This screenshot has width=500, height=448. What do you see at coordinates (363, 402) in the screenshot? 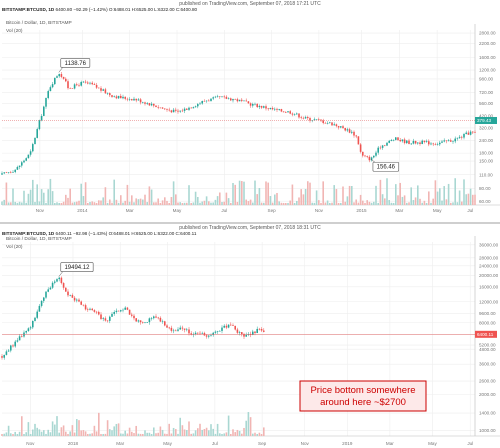
I see `annotation-text-line: around here ~$2700` at bounding box center [363, 402].